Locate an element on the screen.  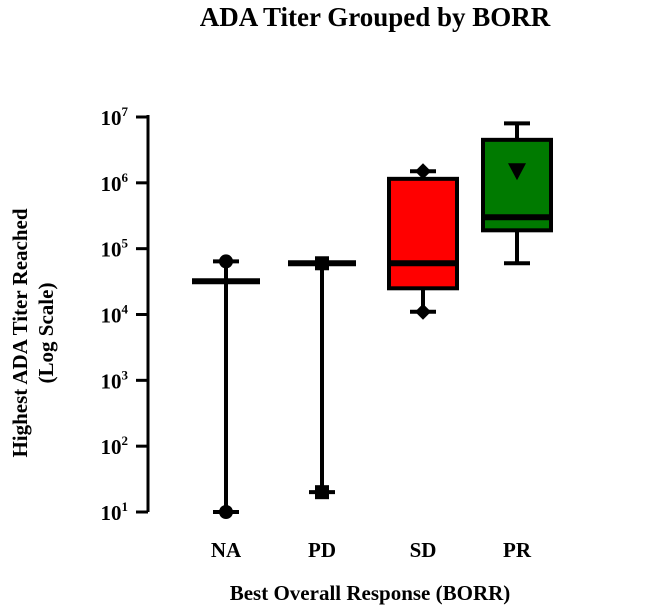
y-tick-label: 10⁷ is located at coordinates (115, 117).